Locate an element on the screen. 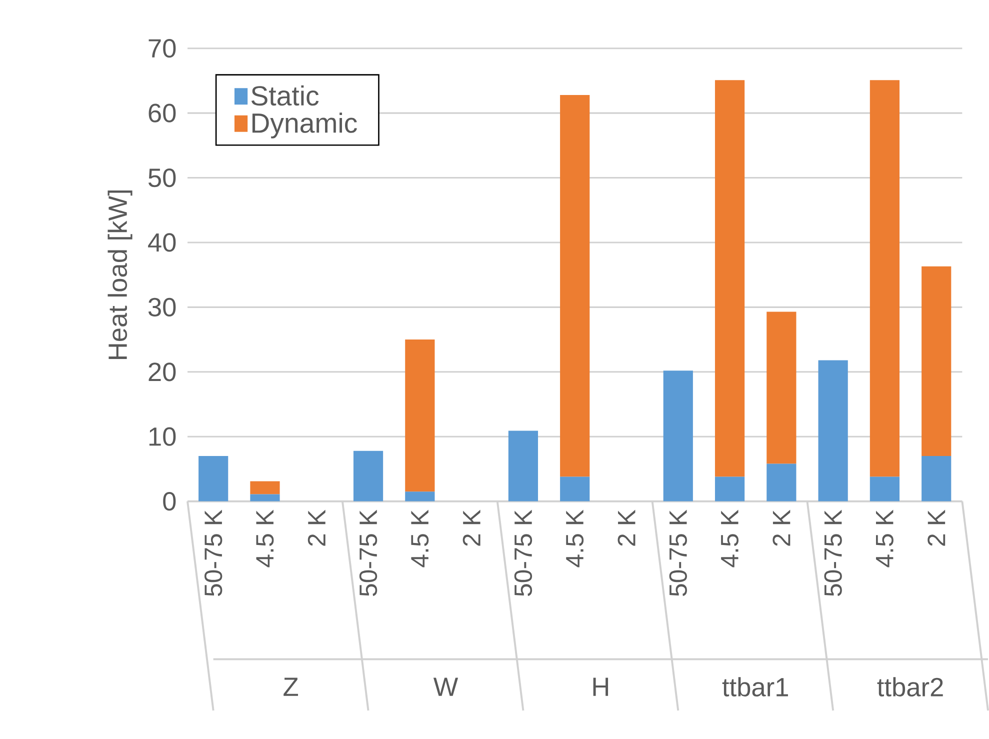 This screenshot has width=989, height=739. y-tick-label: 10 is located at coordinates (162, 436).